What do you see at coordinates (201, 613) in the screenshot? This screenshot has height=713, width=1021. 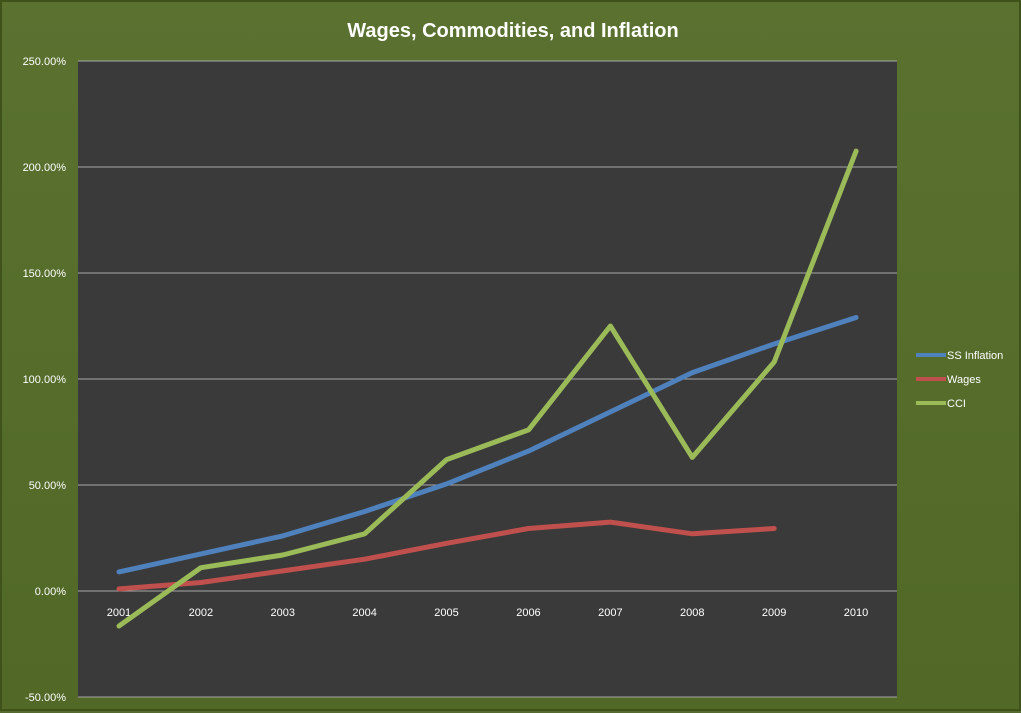 I see `x-tick-label: 2002` at bounding box center [201, 613].